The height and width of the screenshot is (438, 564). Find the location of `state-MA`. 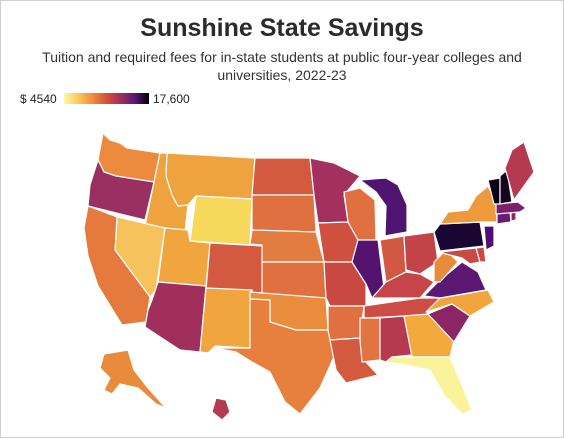

state-MA is located at coordinates (511, 208).